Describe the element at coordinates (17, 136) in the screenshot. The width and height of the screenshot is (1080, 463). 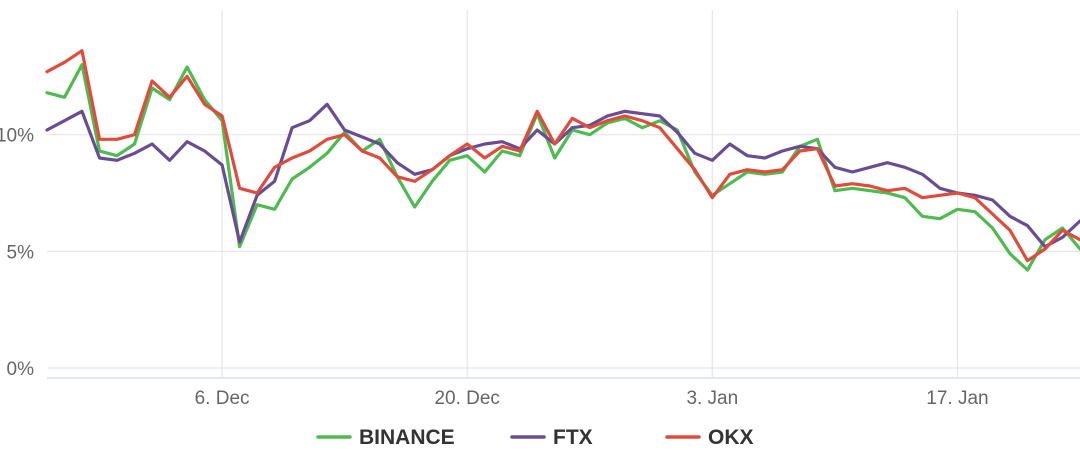
I see `y-tick-label: 10%` at that location.